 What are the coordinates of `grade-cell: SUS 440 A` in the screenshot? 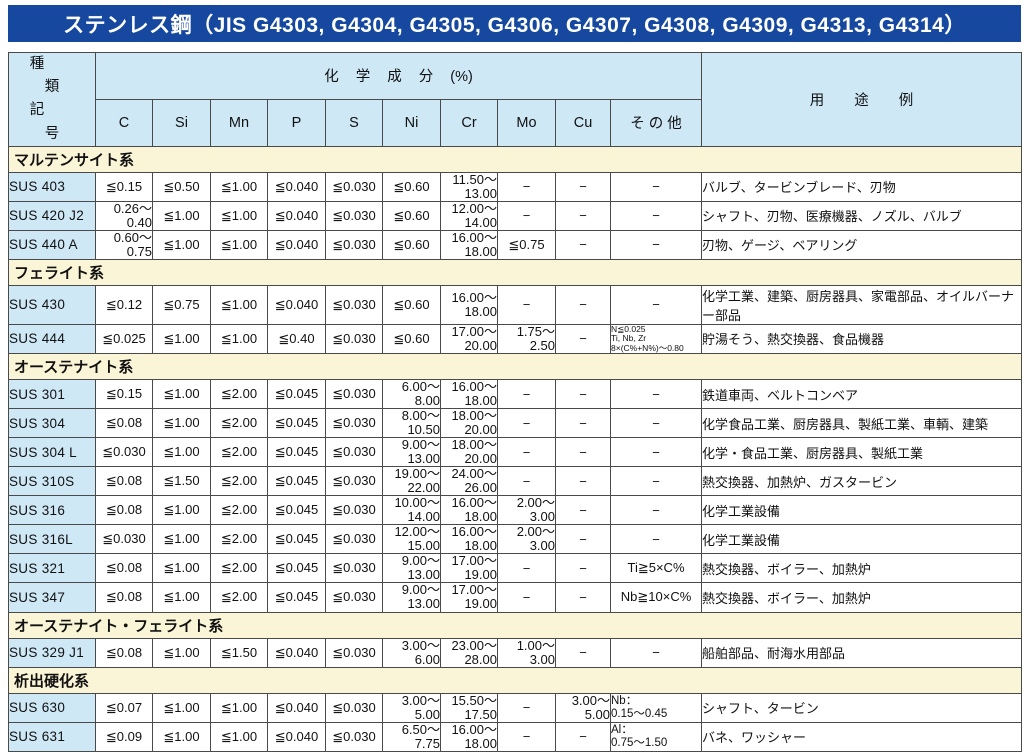 It's located at (52, 244).